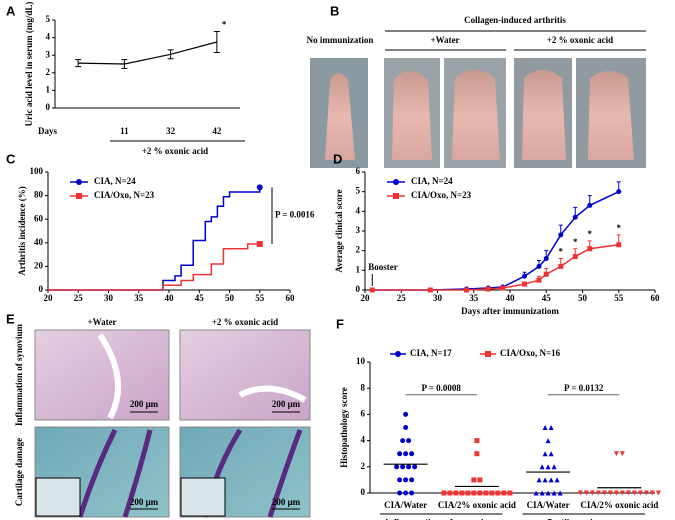 This screenshot has height=520, width=675. I want to click on x-axis-label: Days, so click(47, 131).